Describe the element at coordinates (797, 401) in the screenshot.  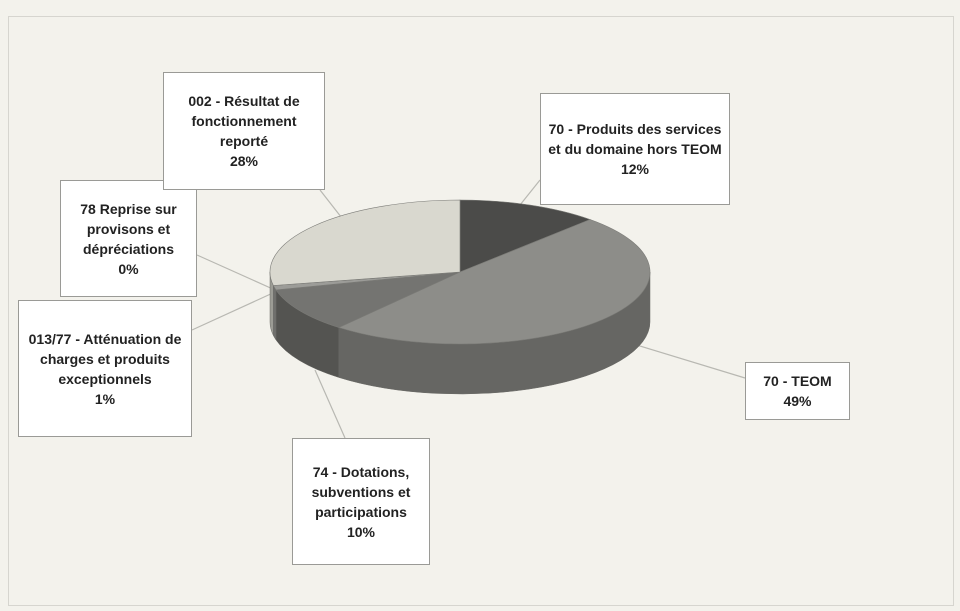
I see `label-value: 49%` at that location.